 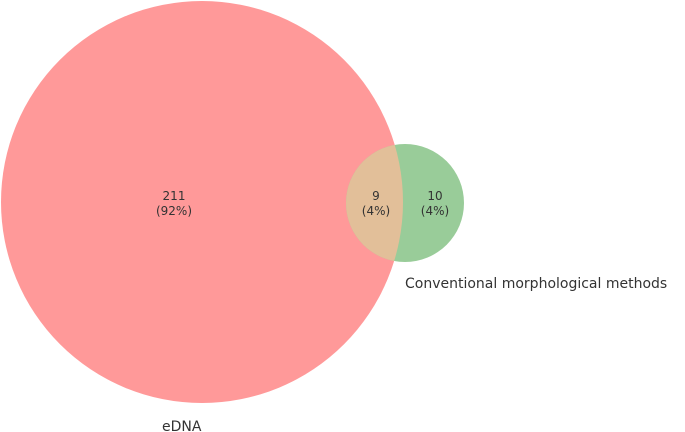 I want to click on overlap-region, so click(x=374, y=203).